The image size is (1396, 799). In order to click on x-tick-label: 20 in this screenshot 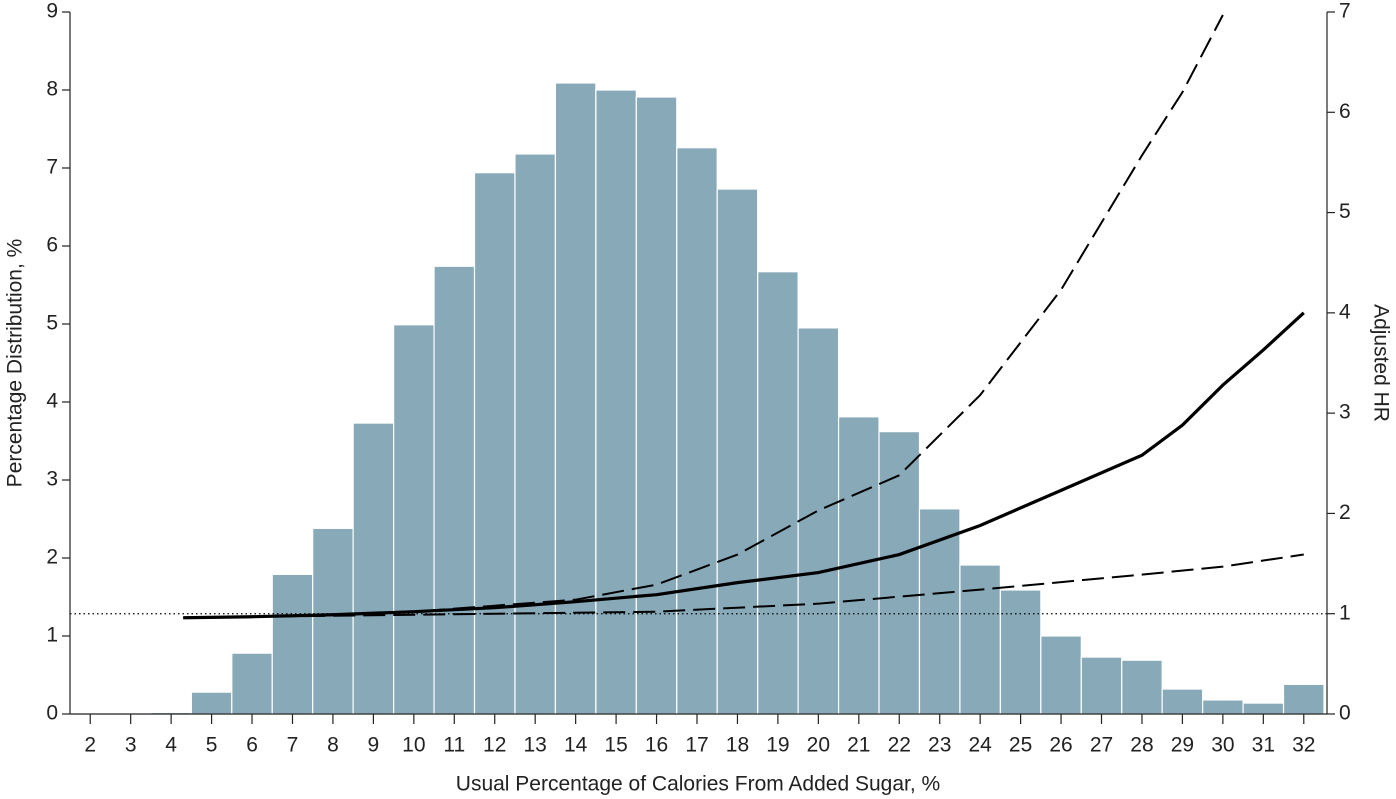, I will do `click(818, 745)`.